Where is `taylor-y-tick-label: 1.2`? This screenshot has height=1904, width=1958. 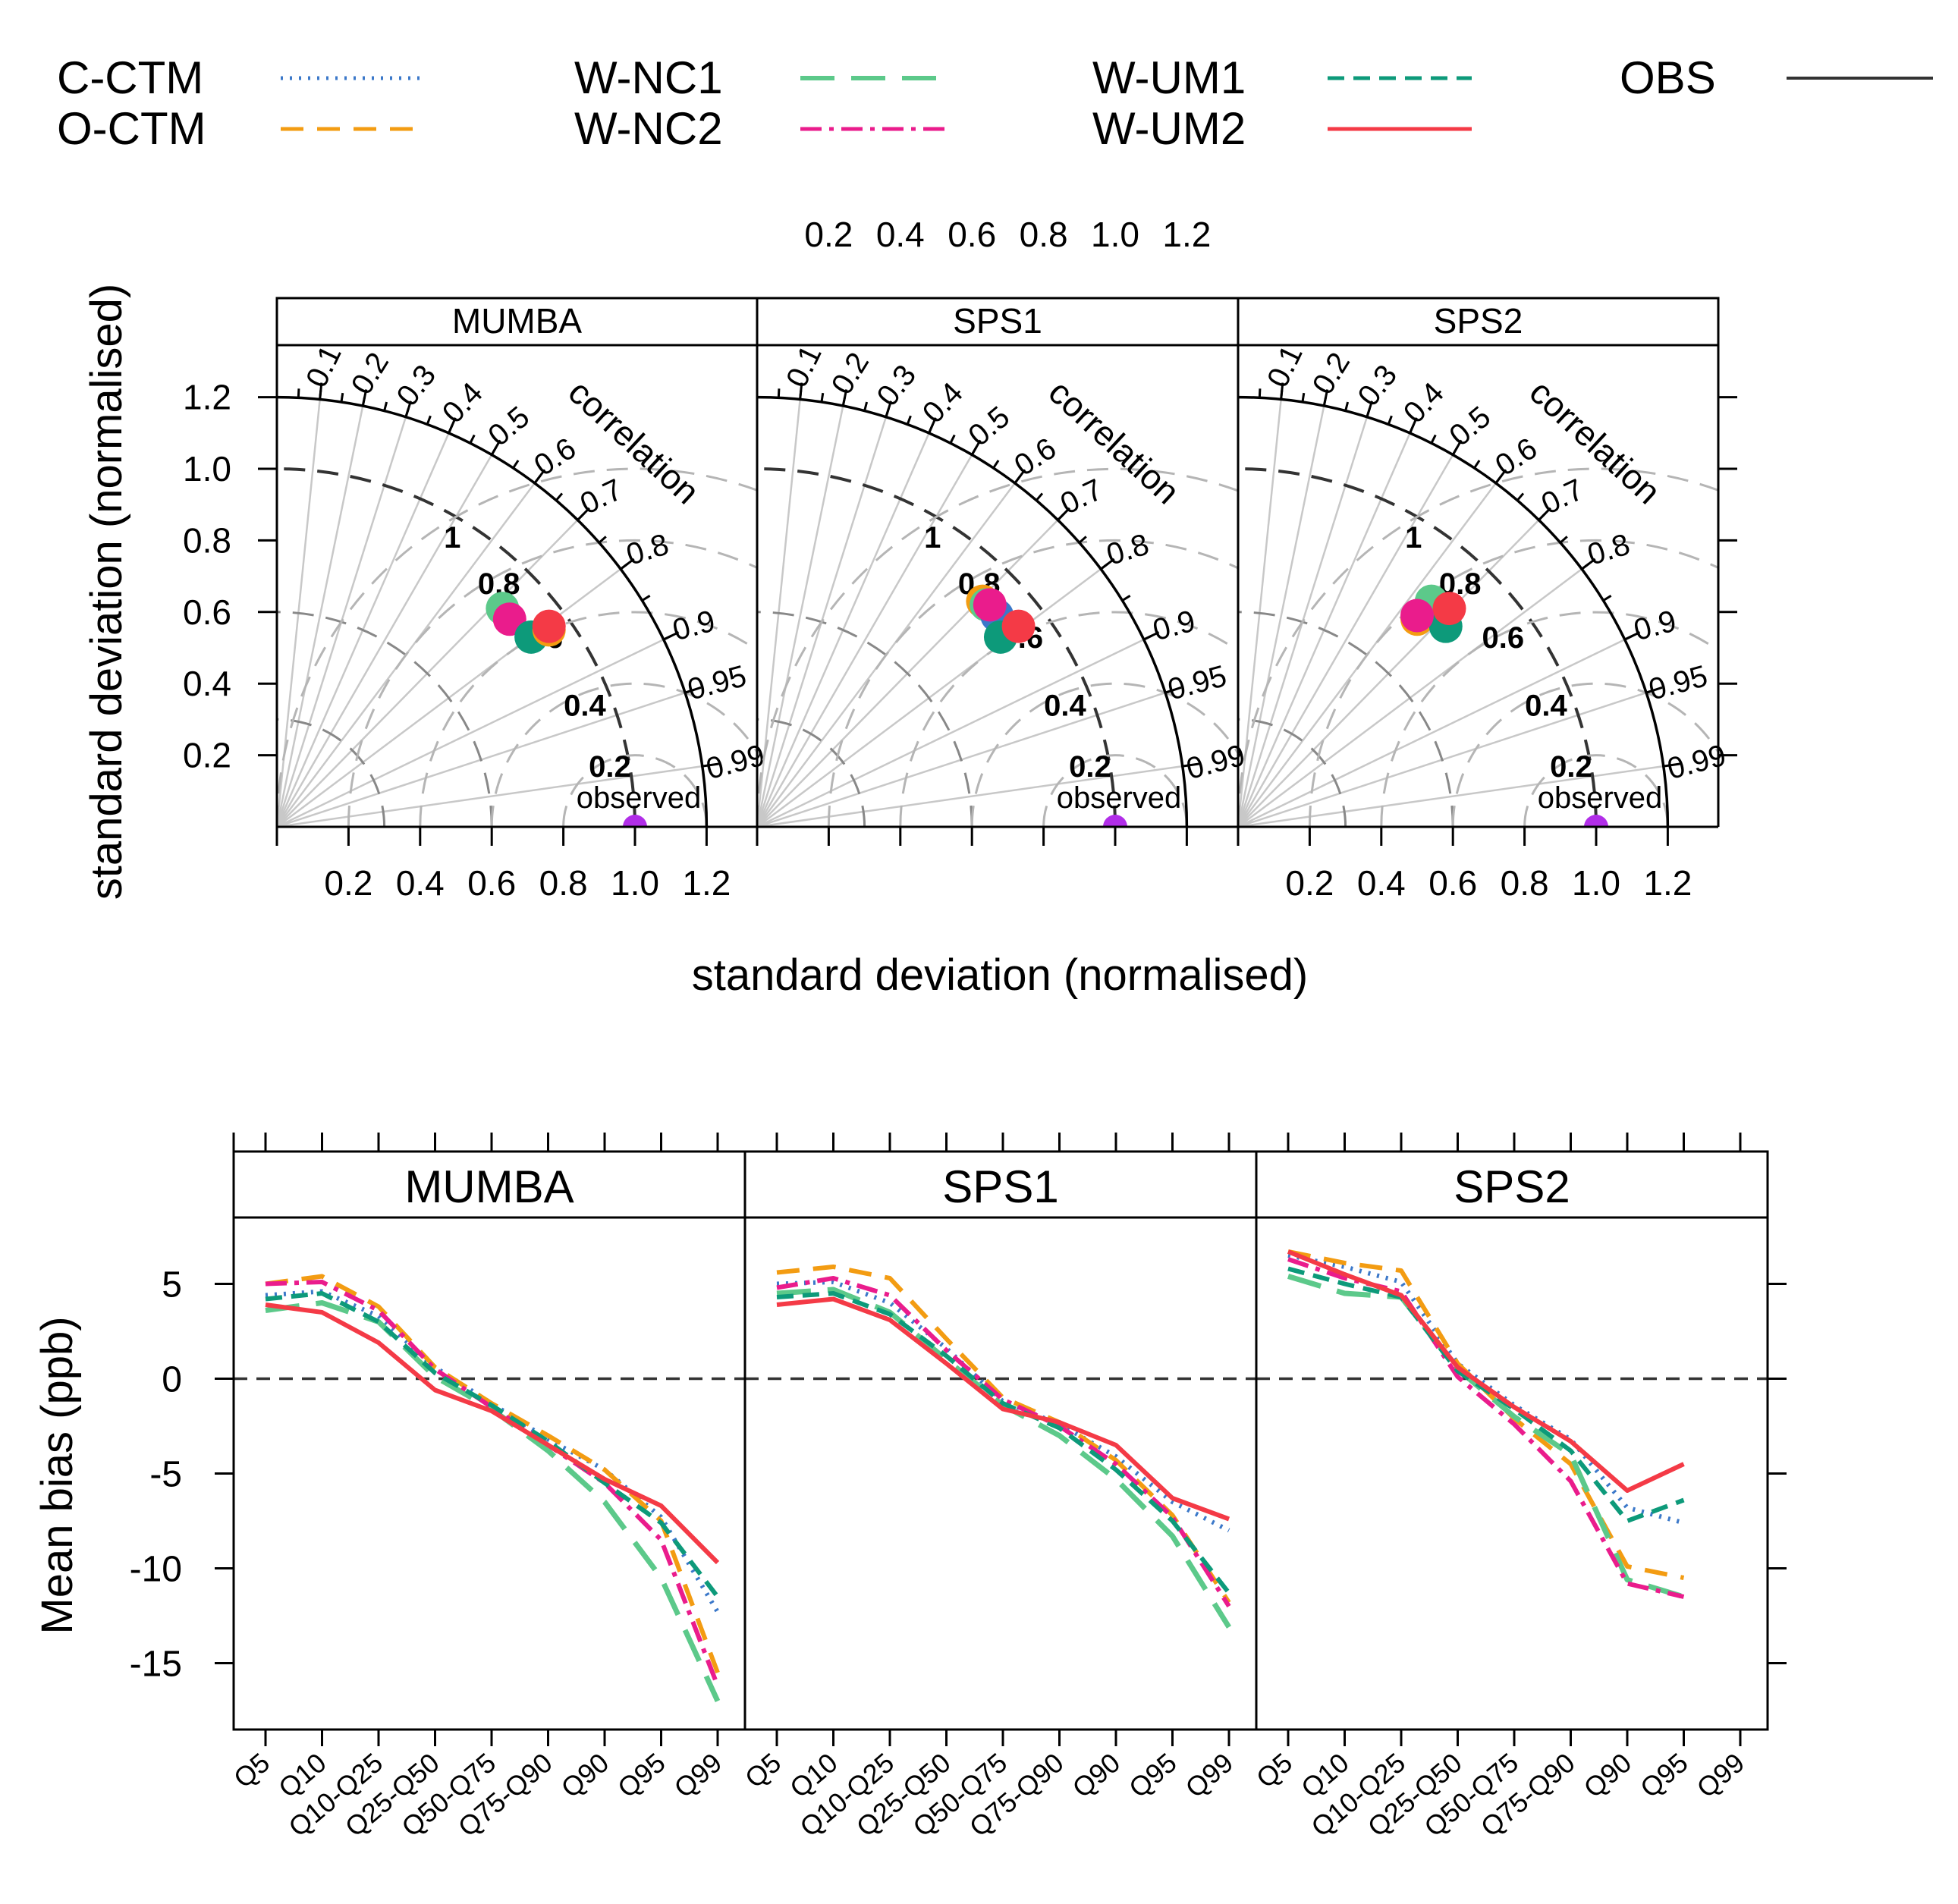 taylor-y-tick-label: 1.2 is located at coordinates (207, 397).